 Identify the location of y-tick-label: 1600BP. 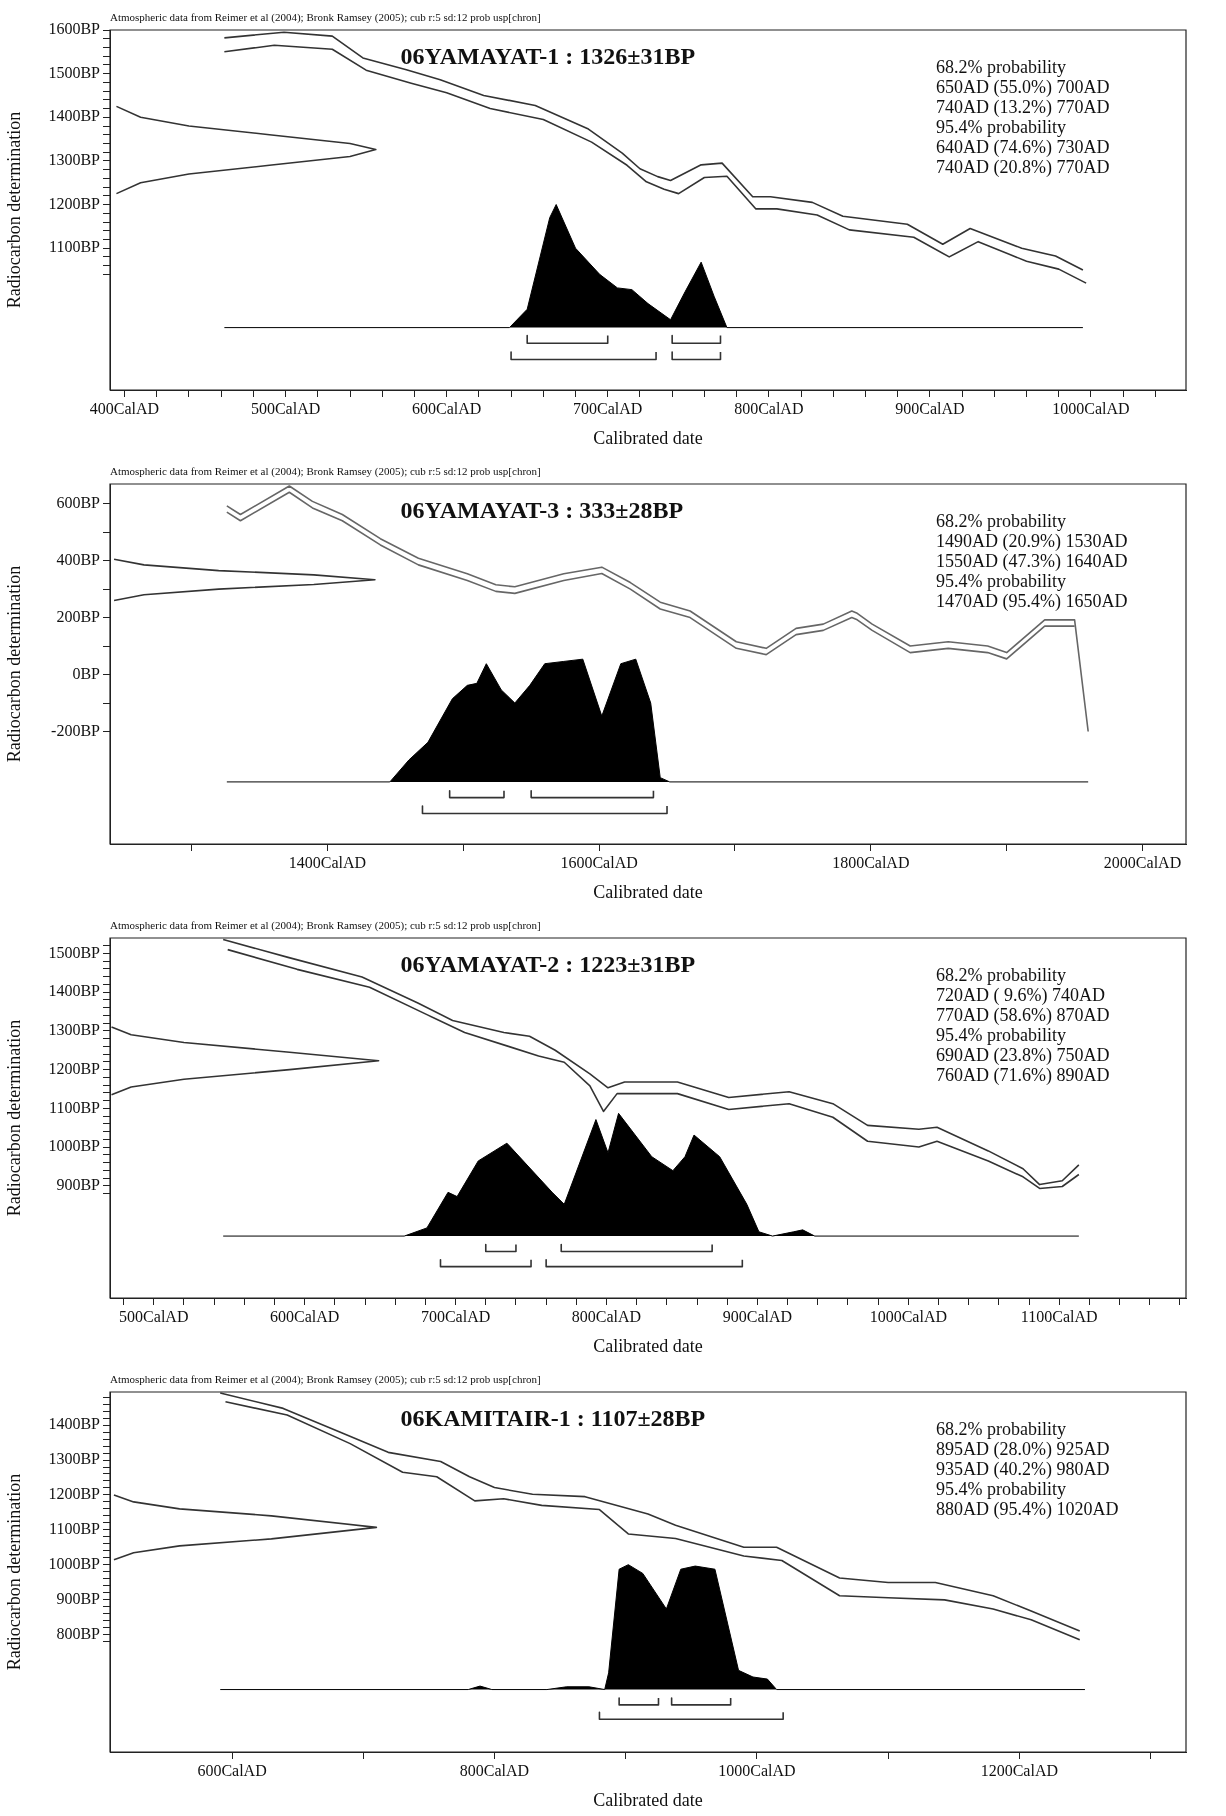
(74, 29).